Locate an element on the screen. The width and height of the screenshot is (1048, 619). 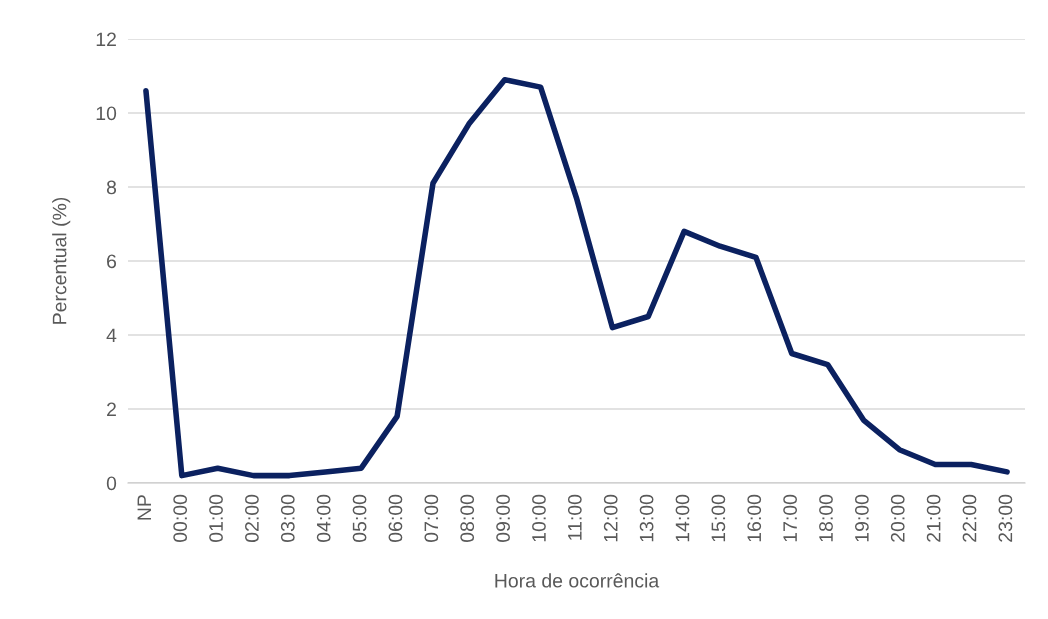
x-tick-label: 01:00 is located at coordinates (216, 518).